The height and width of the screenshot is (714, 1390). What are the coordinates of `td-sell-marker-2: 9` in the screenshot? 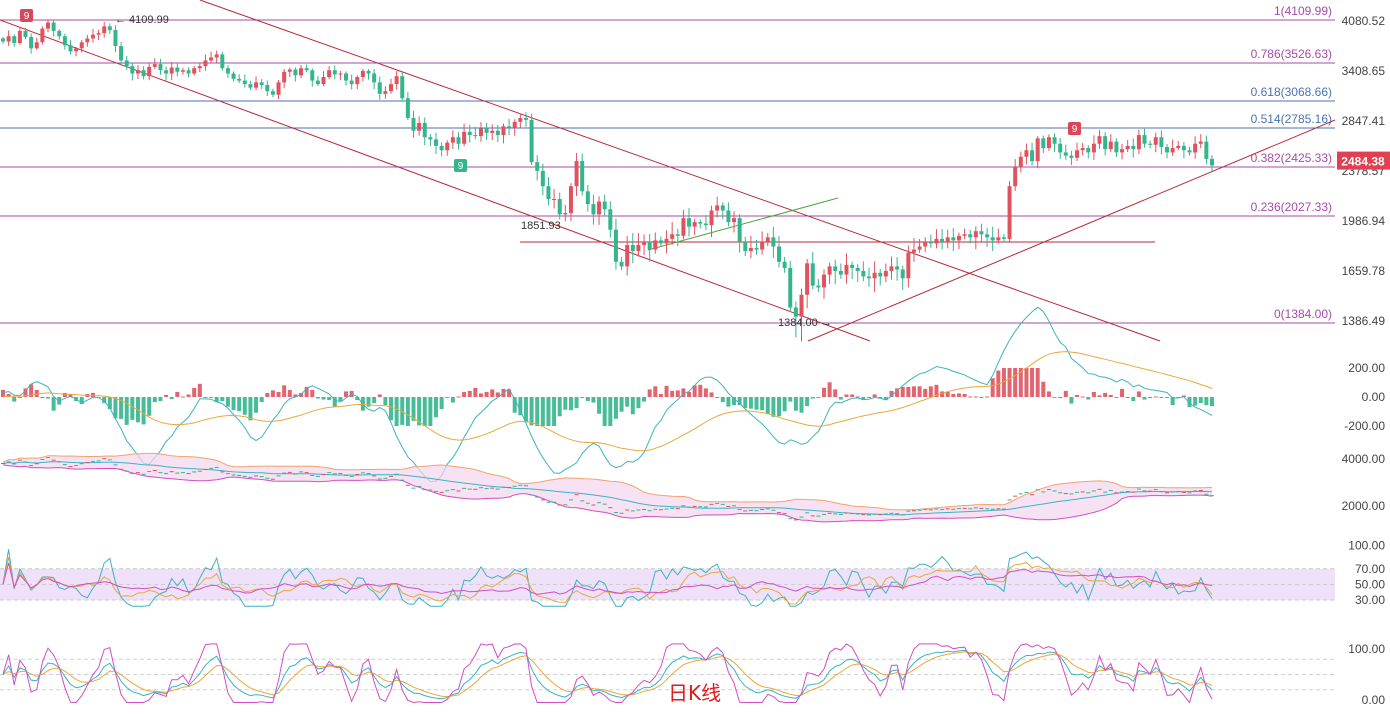 It's located at (1074, 128).